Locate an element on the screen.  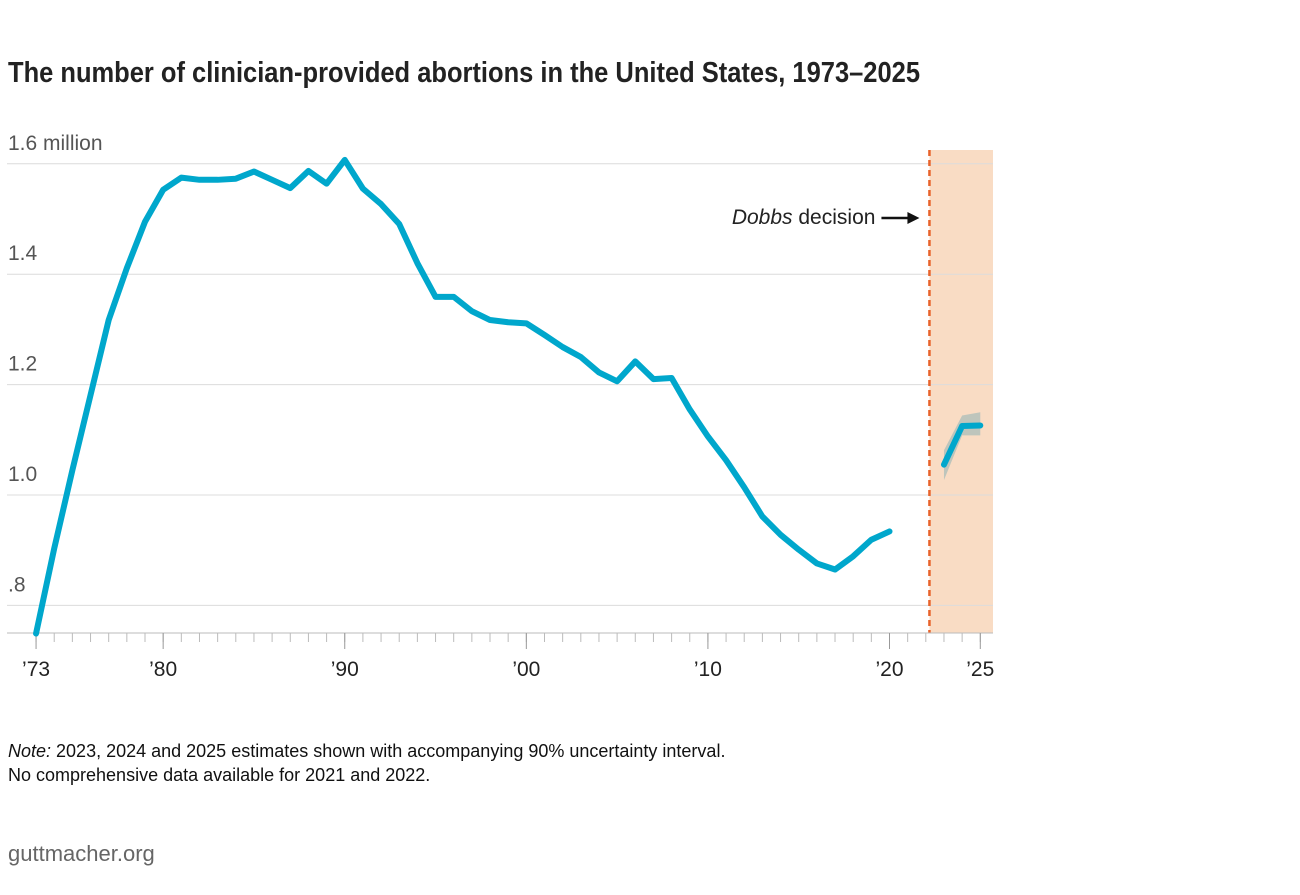
post-event-shade is located at coordinates (961, 391).